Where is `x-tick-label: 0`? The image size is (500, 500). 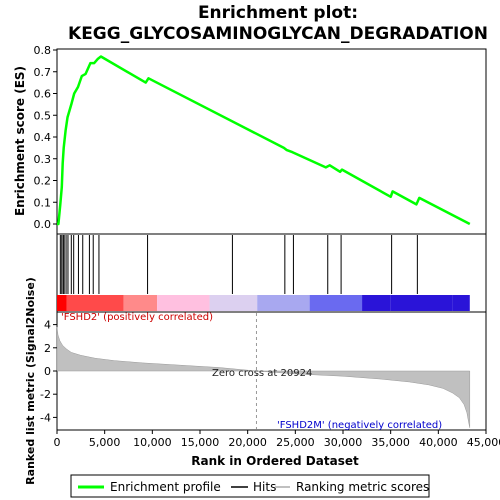
x-tick-label: 0 is located at coordinates (57, 442).